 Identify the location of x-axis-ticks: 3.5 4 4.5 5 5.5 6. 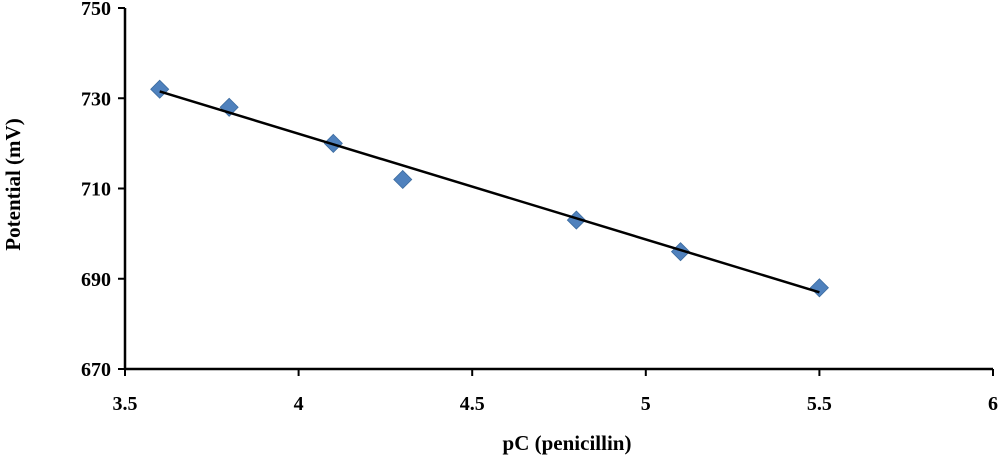
(555, 392).